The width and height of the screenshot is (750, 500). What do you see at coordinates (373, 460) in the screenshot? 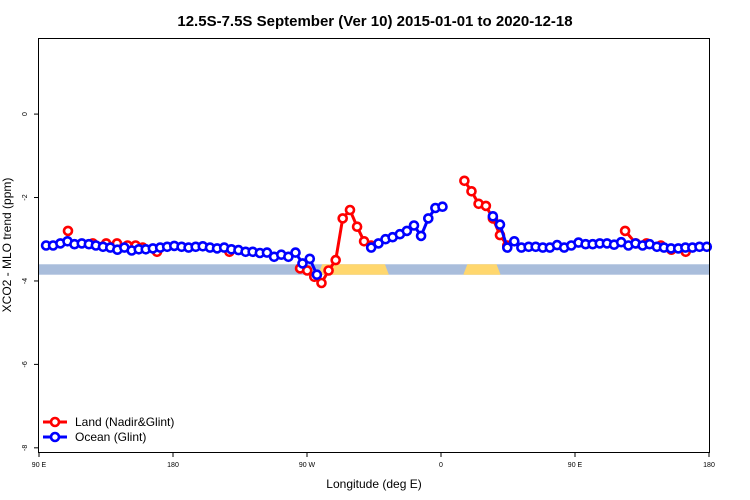
I see `x-axis: 90 E 180 90 W 0 90 E 180` at bounding box center [373, 460].